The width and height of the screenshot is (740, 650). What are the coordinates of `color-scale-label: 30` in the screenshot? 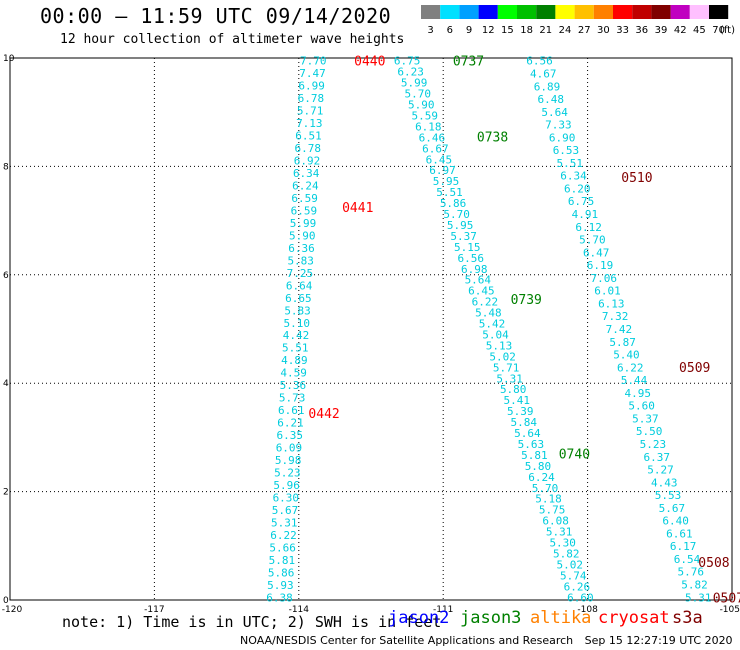 It's located at (603, 30).